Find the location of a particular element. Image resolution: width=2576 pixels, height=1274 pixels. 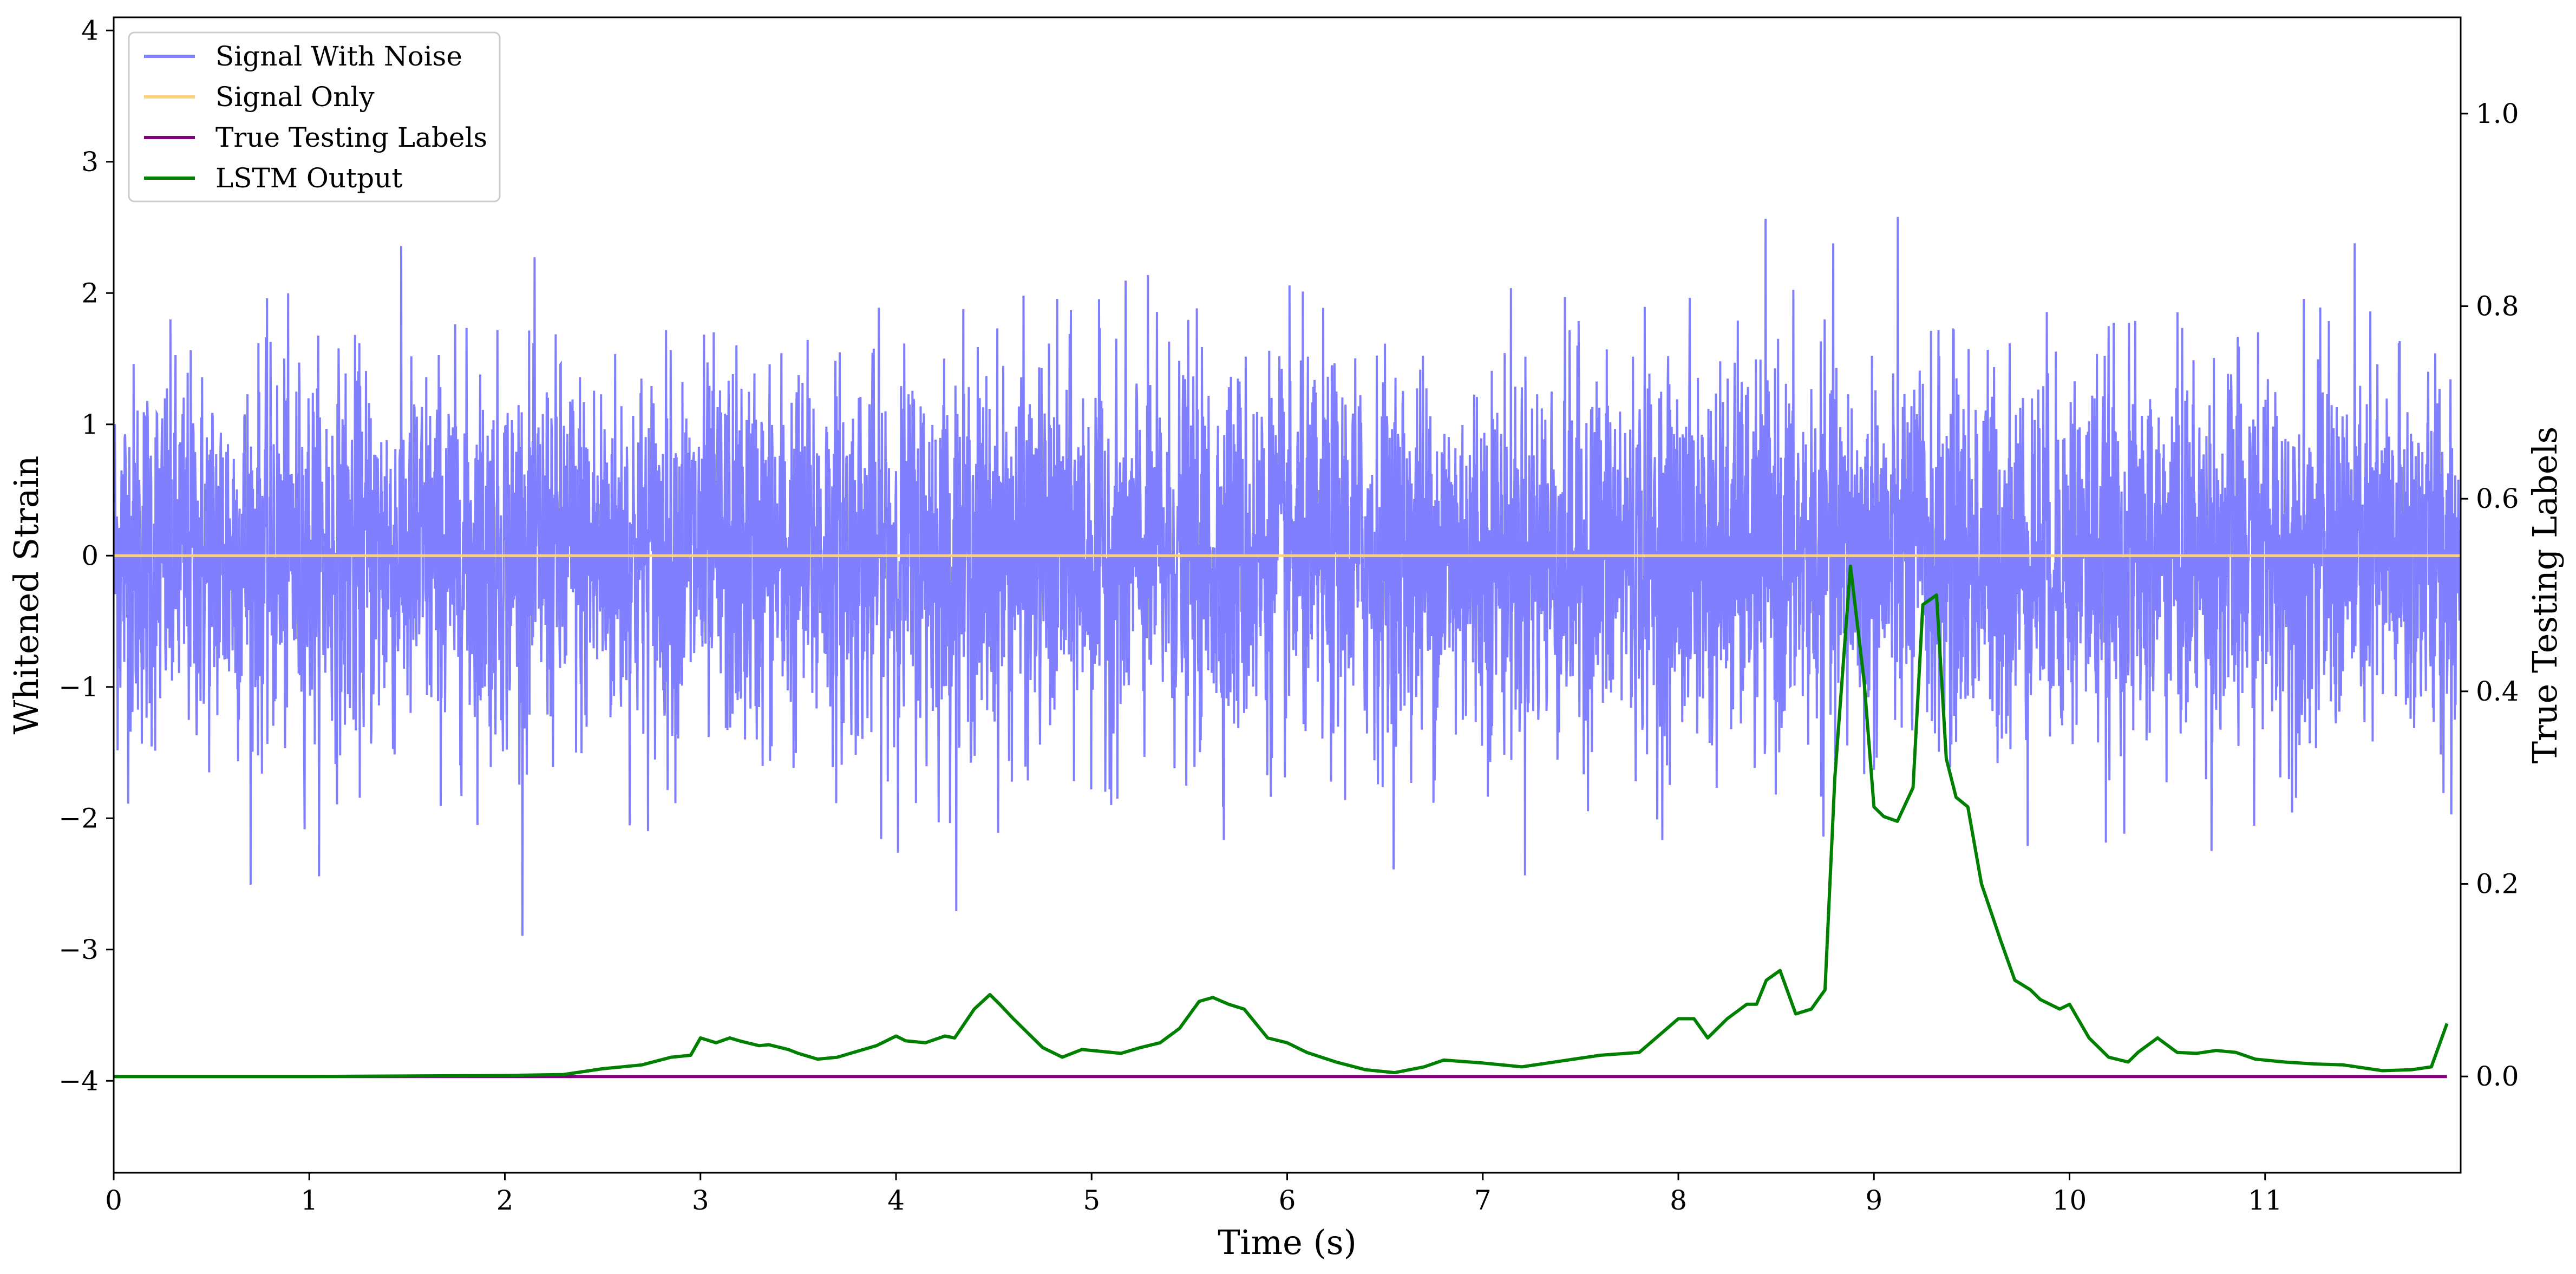

y-right-tick-label: 1.0 is located at coordinates (2497, 113).